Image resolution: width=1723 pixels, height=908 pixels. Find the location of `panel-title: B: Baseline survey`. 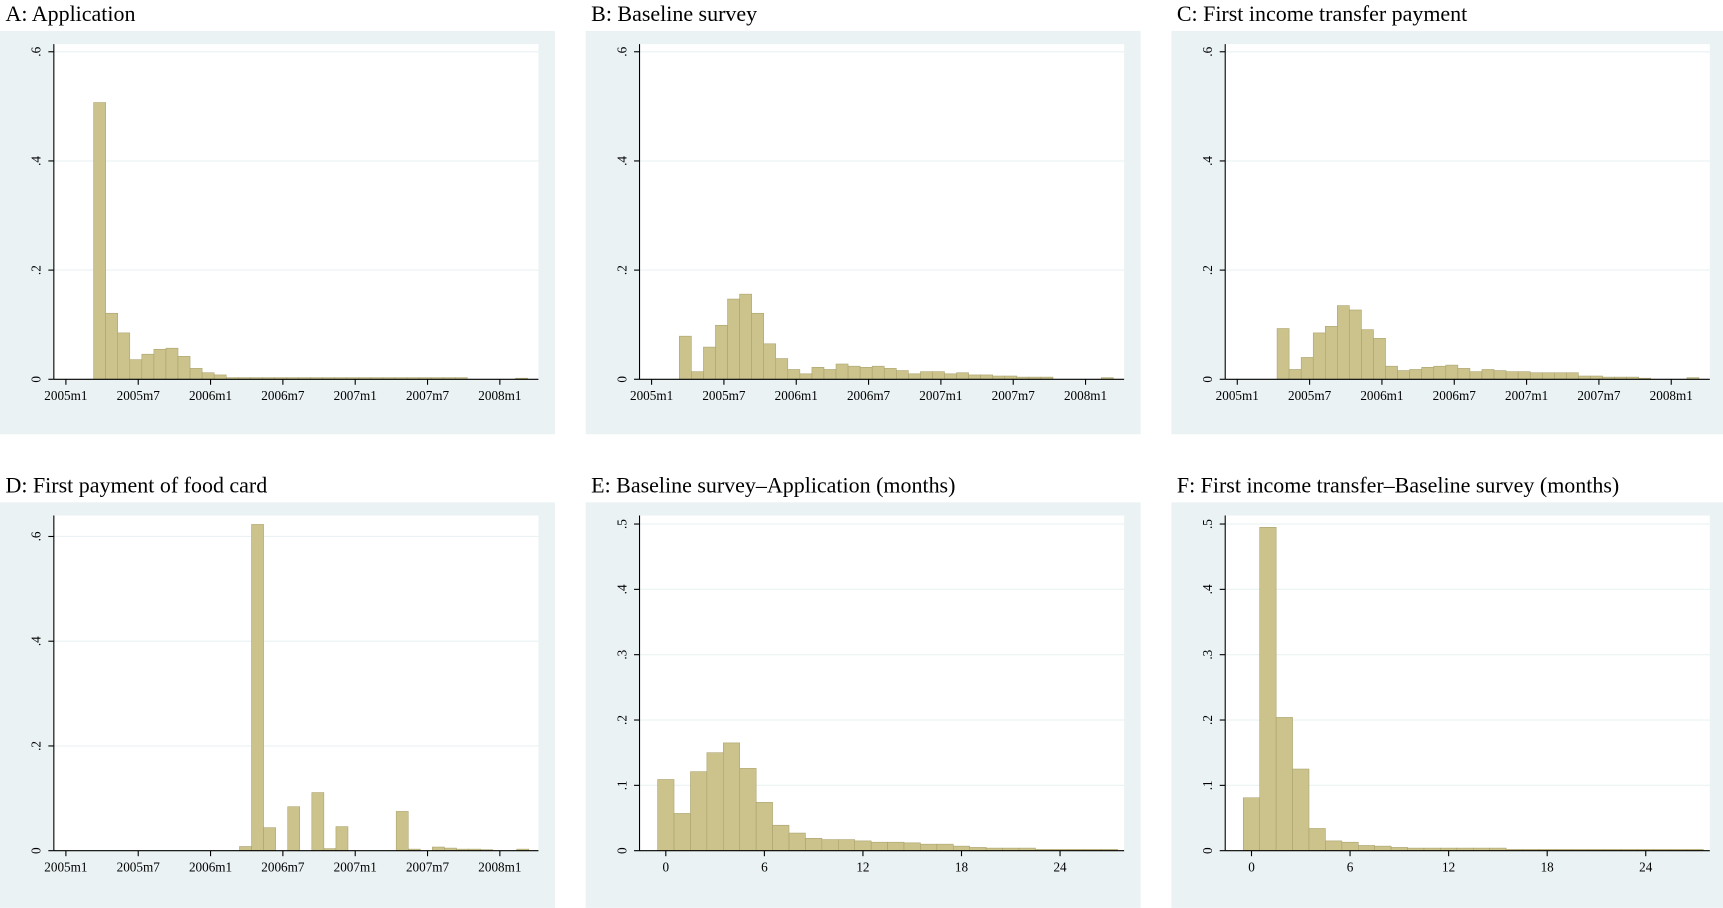

panel-title: B: Baseline survey is located at coordinates (674, 13).